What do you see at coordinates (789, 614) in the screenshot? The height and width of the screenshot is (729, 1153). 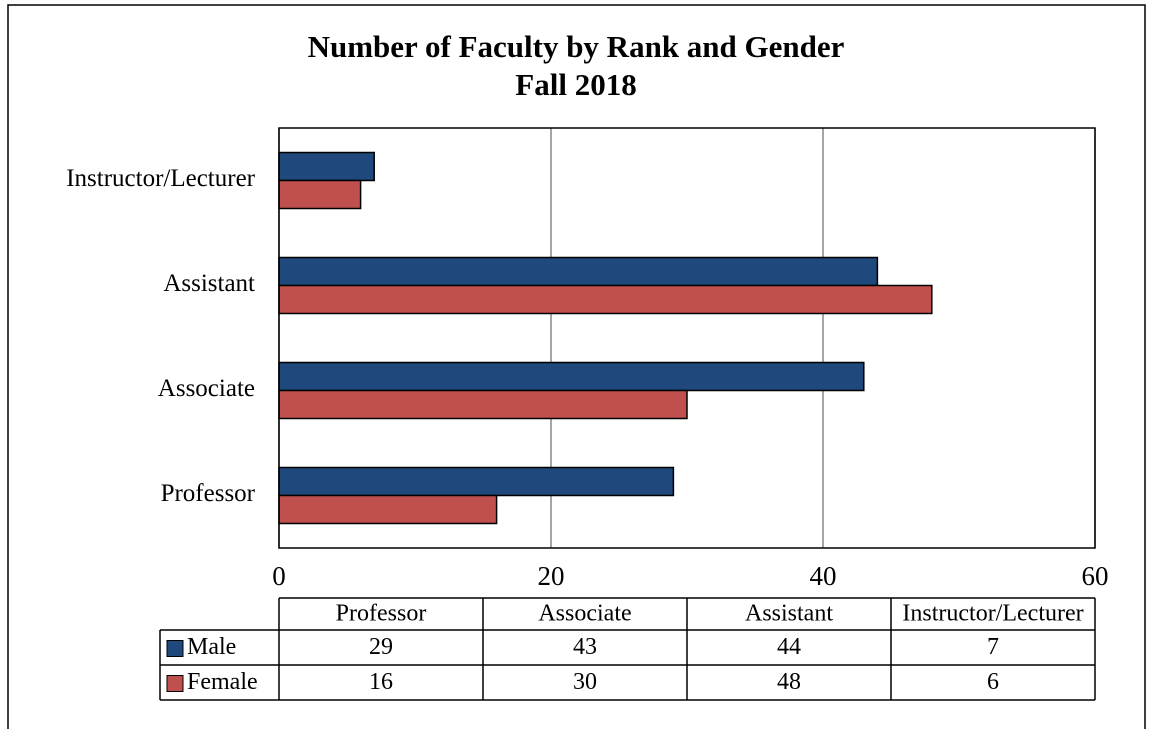 I see `table-header: Assistant` at bounding box center [789, 614].